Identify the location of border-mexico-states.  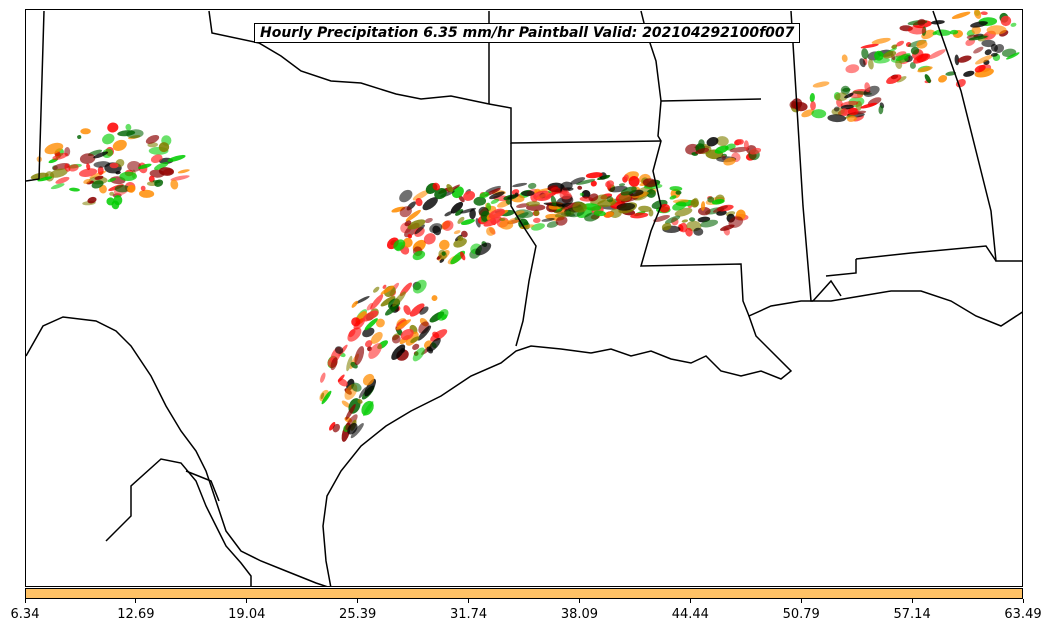
(178, 522).